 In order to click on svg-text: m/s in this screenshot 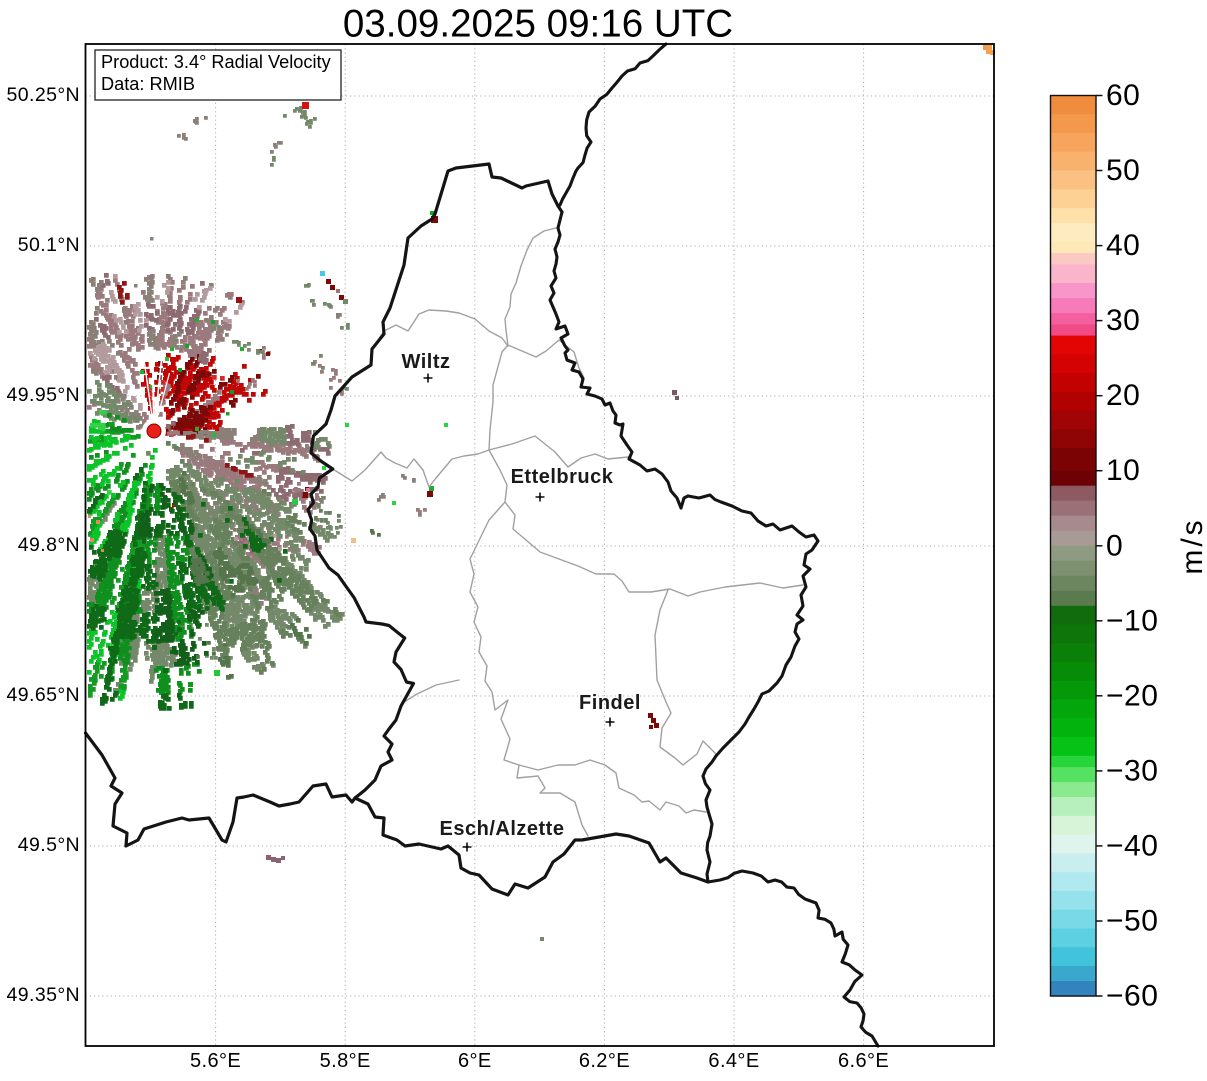, I will do `click(1191, 545)`.